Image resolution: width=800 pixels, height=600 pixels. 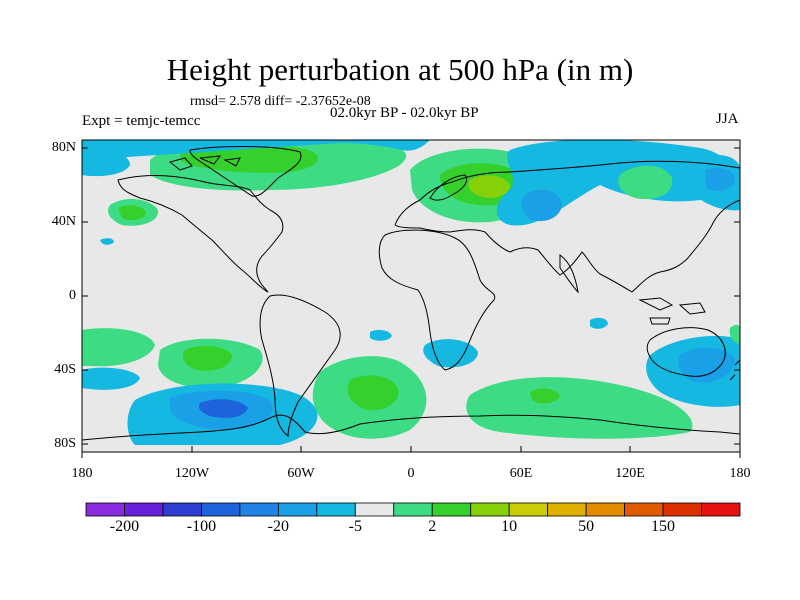 What do you see at coordinates (734, 334) in the screenshot?
I see `anomaly-small-east-positive` at bounding box center [734, 334].